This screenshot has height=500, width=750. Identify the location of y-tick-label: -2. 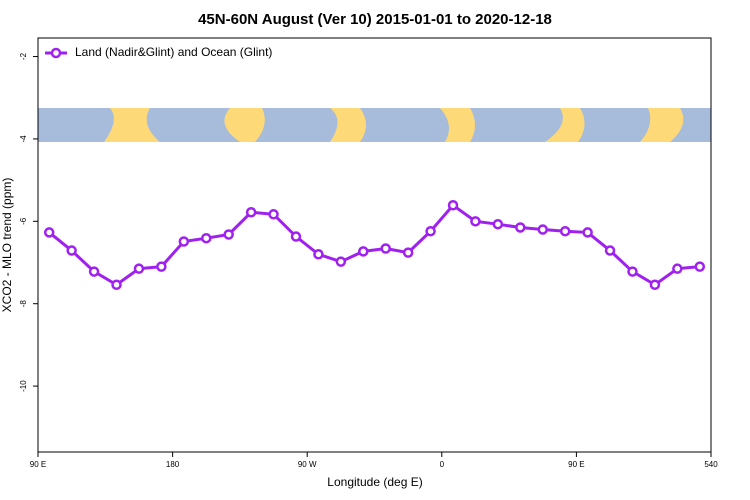
(23, 56).